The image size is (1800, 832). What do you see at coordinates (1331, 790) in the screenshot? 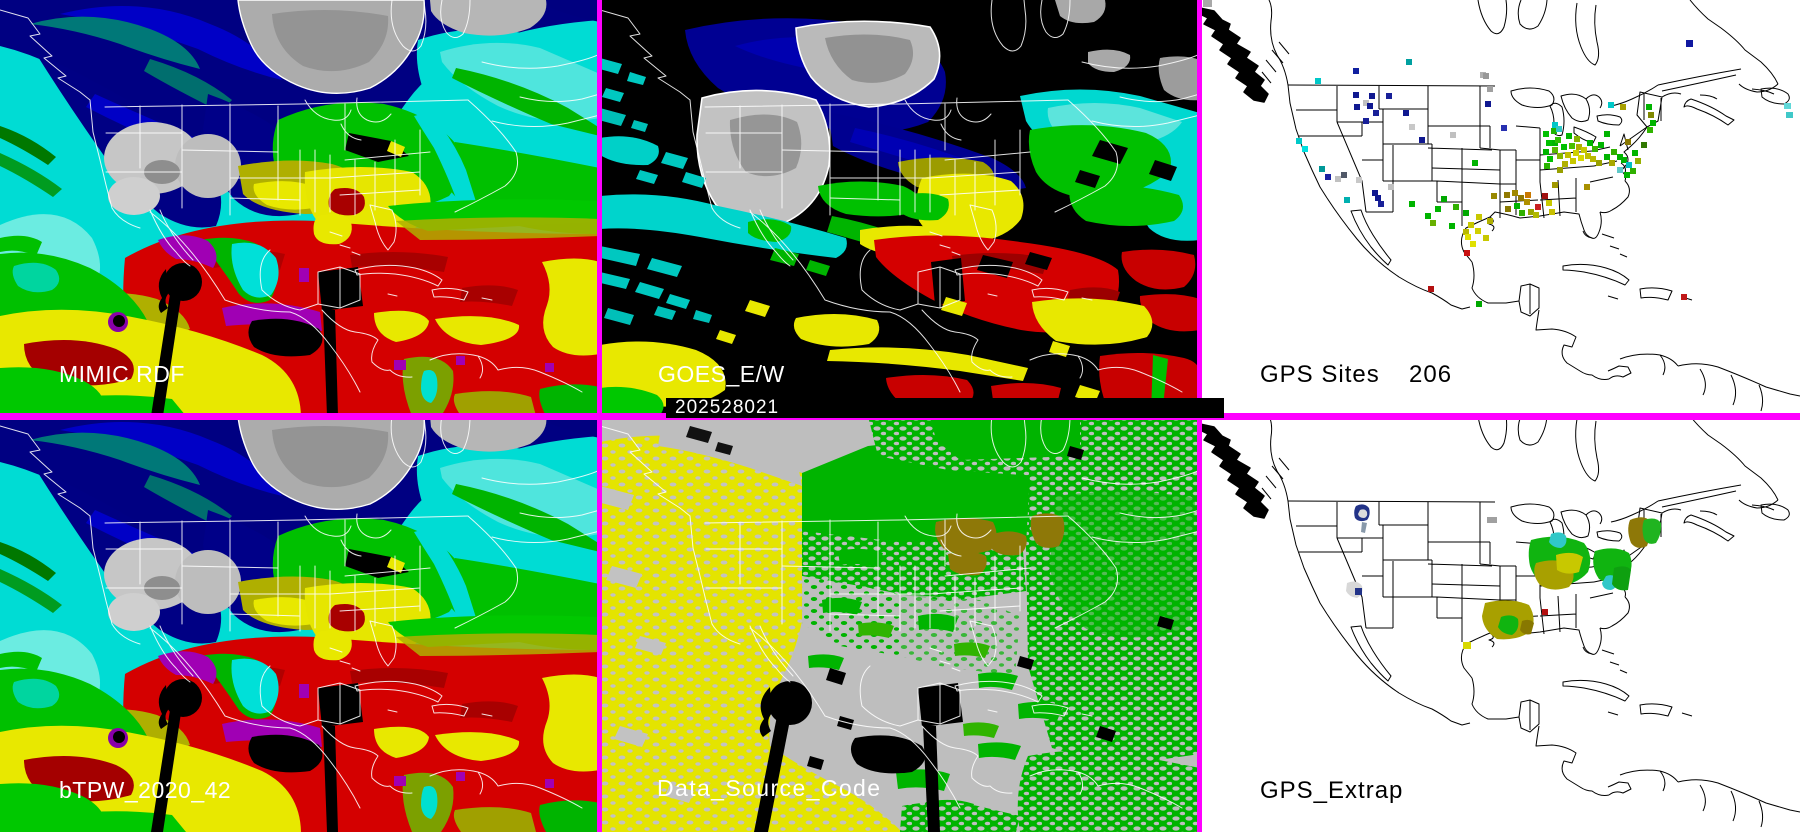
I see `svg-text: GPS_Extrap` at bounding box center [1331, 790].